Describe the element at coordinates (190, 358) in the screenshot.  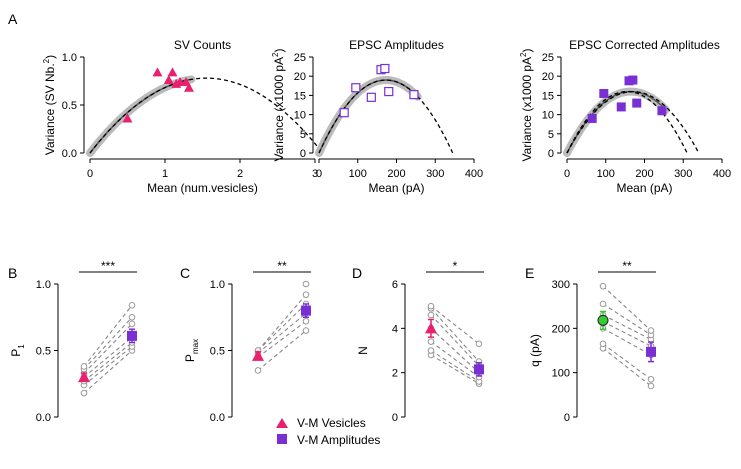
I see `y-axis-label-main: P` at that location.